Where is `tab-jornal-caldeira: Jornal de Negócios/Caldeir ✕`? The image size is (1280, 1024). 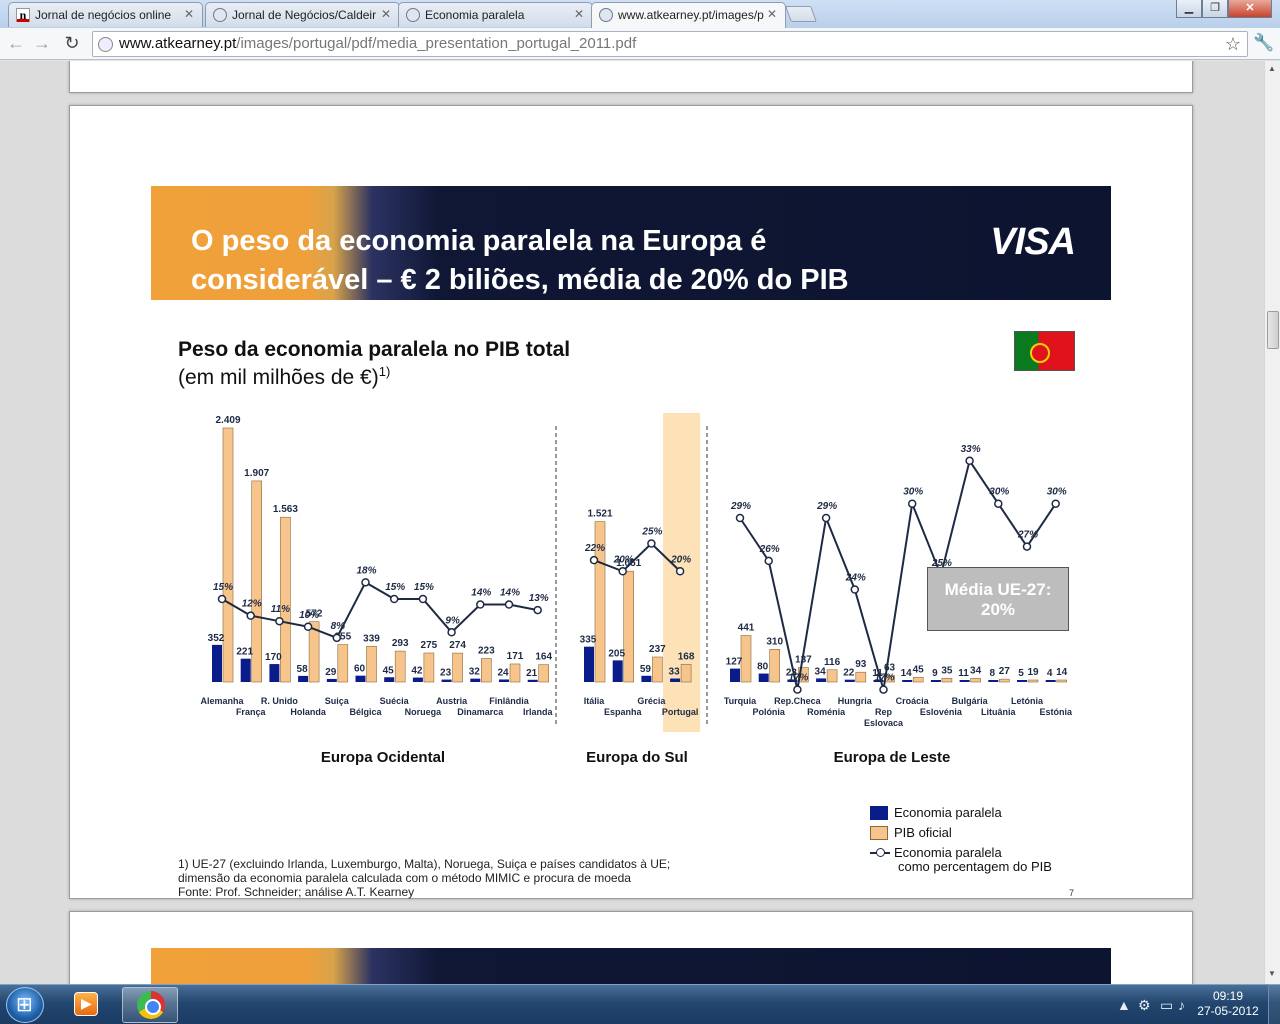 tab-jornal-caldeira: Jornal de Negócios/Caldeir ✕ is located at coordinates (302, 14).